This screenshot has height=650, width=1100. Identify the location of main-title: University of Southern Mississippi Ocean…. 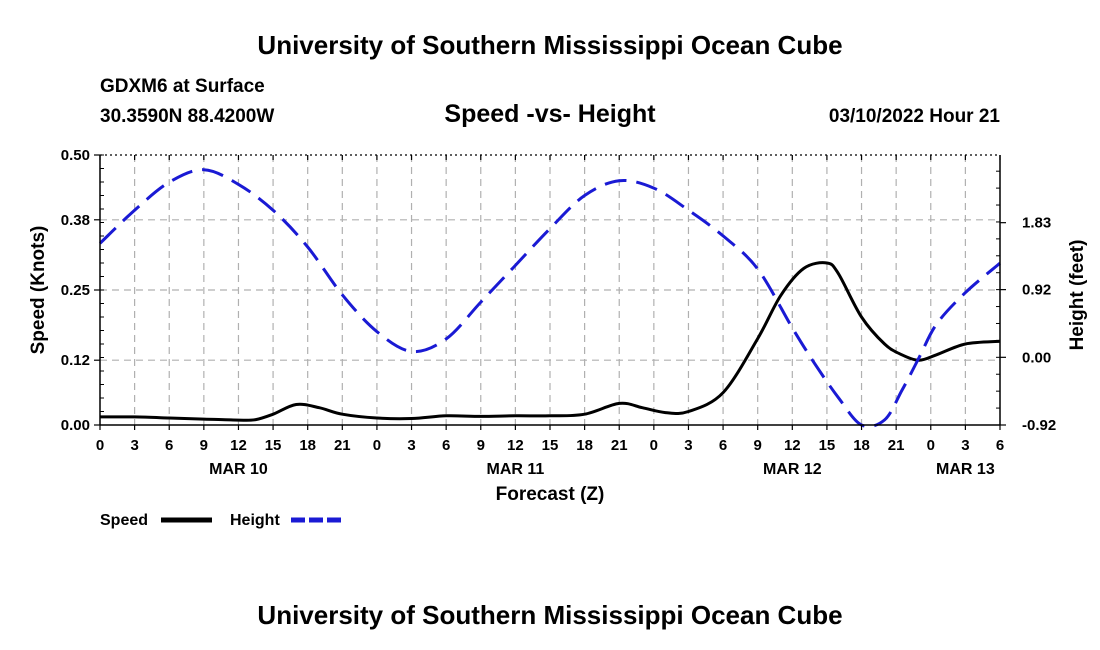
(550, 45).